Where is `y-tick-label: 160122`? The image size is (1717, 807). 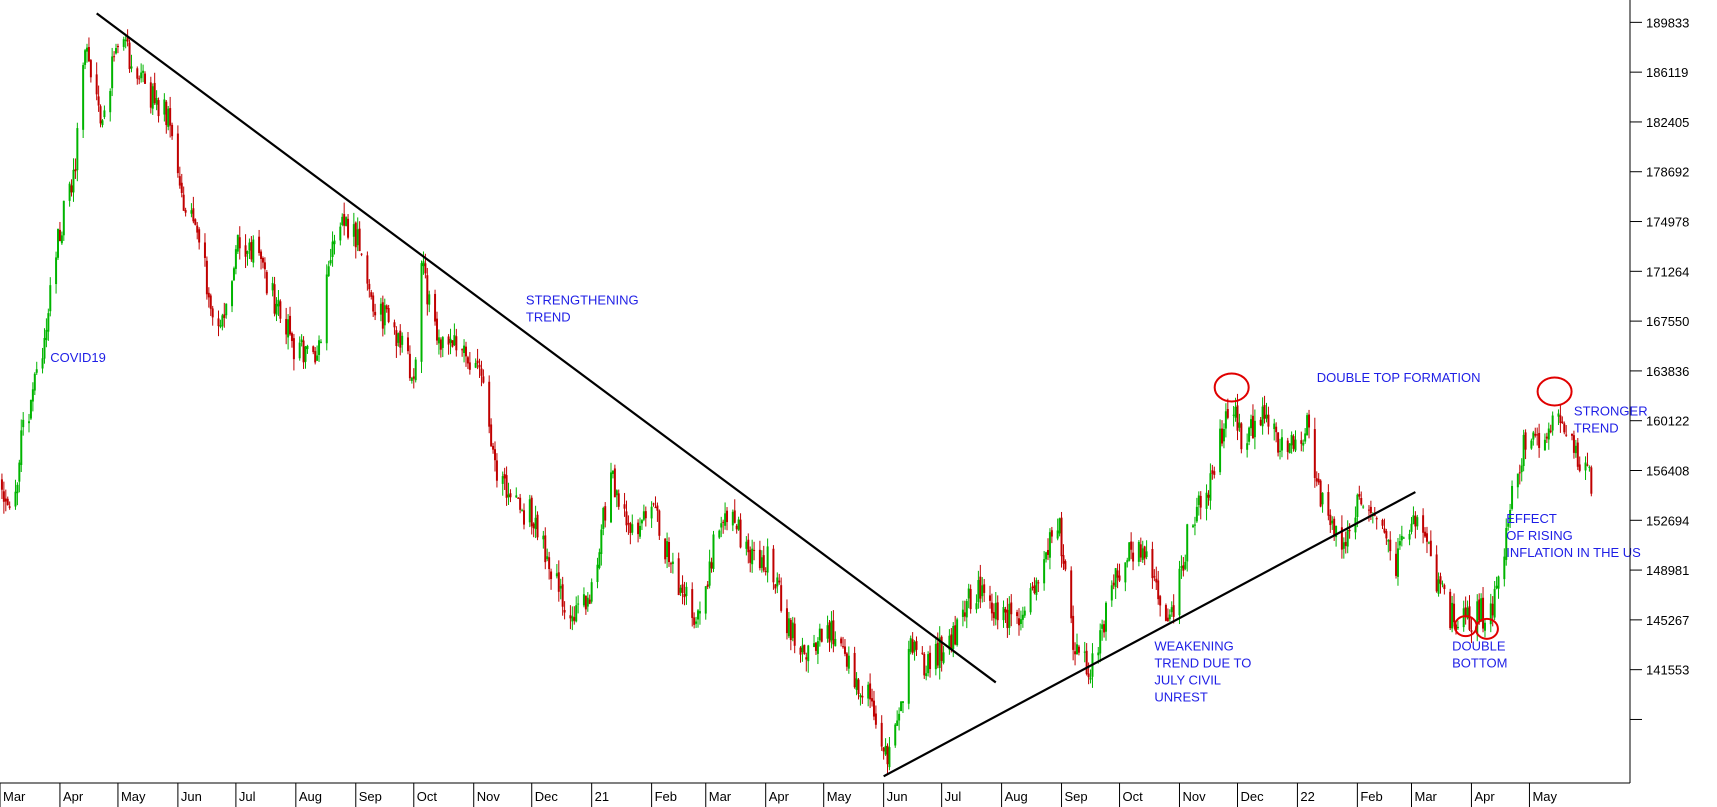 y-tick-label: 160122 is located at coordinates (1667, 421).